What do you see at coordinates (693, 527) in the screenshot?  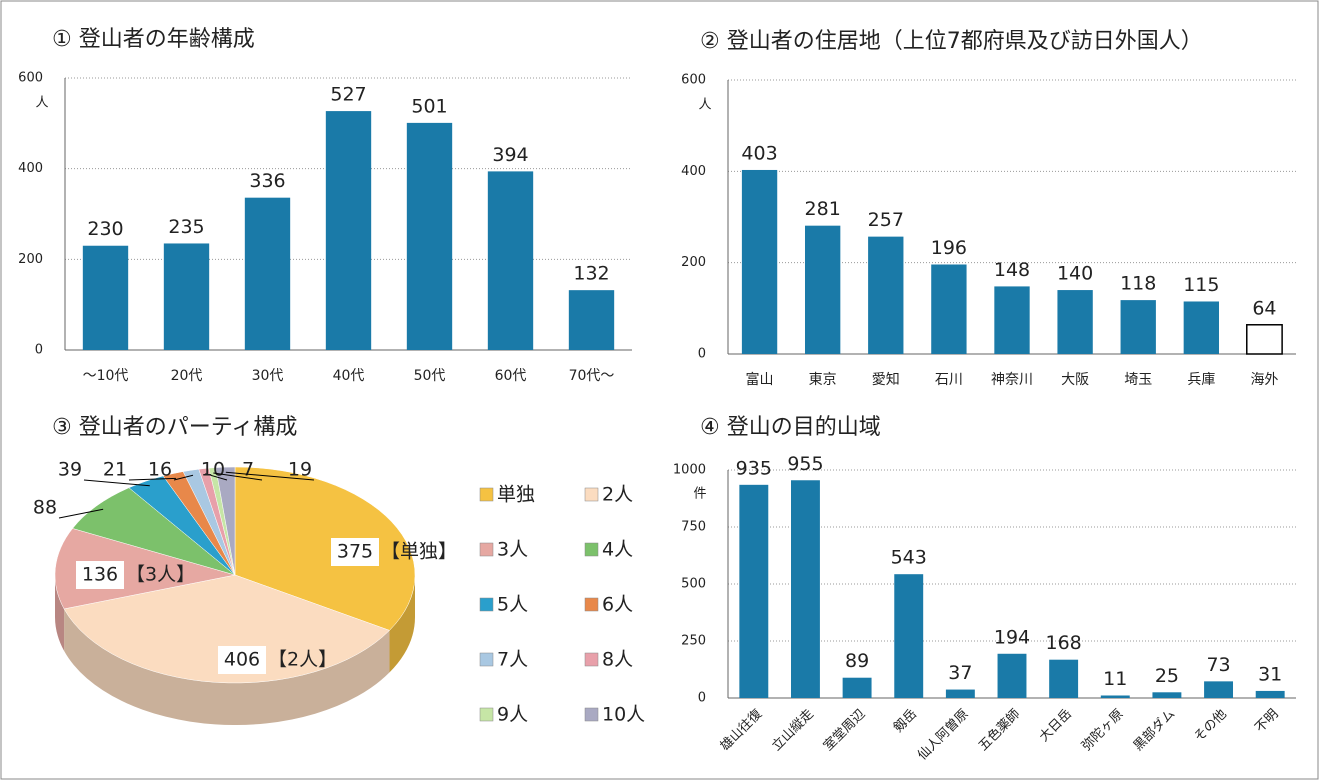 I see `y-tick-label: 750` at bounding box center [693, 527].